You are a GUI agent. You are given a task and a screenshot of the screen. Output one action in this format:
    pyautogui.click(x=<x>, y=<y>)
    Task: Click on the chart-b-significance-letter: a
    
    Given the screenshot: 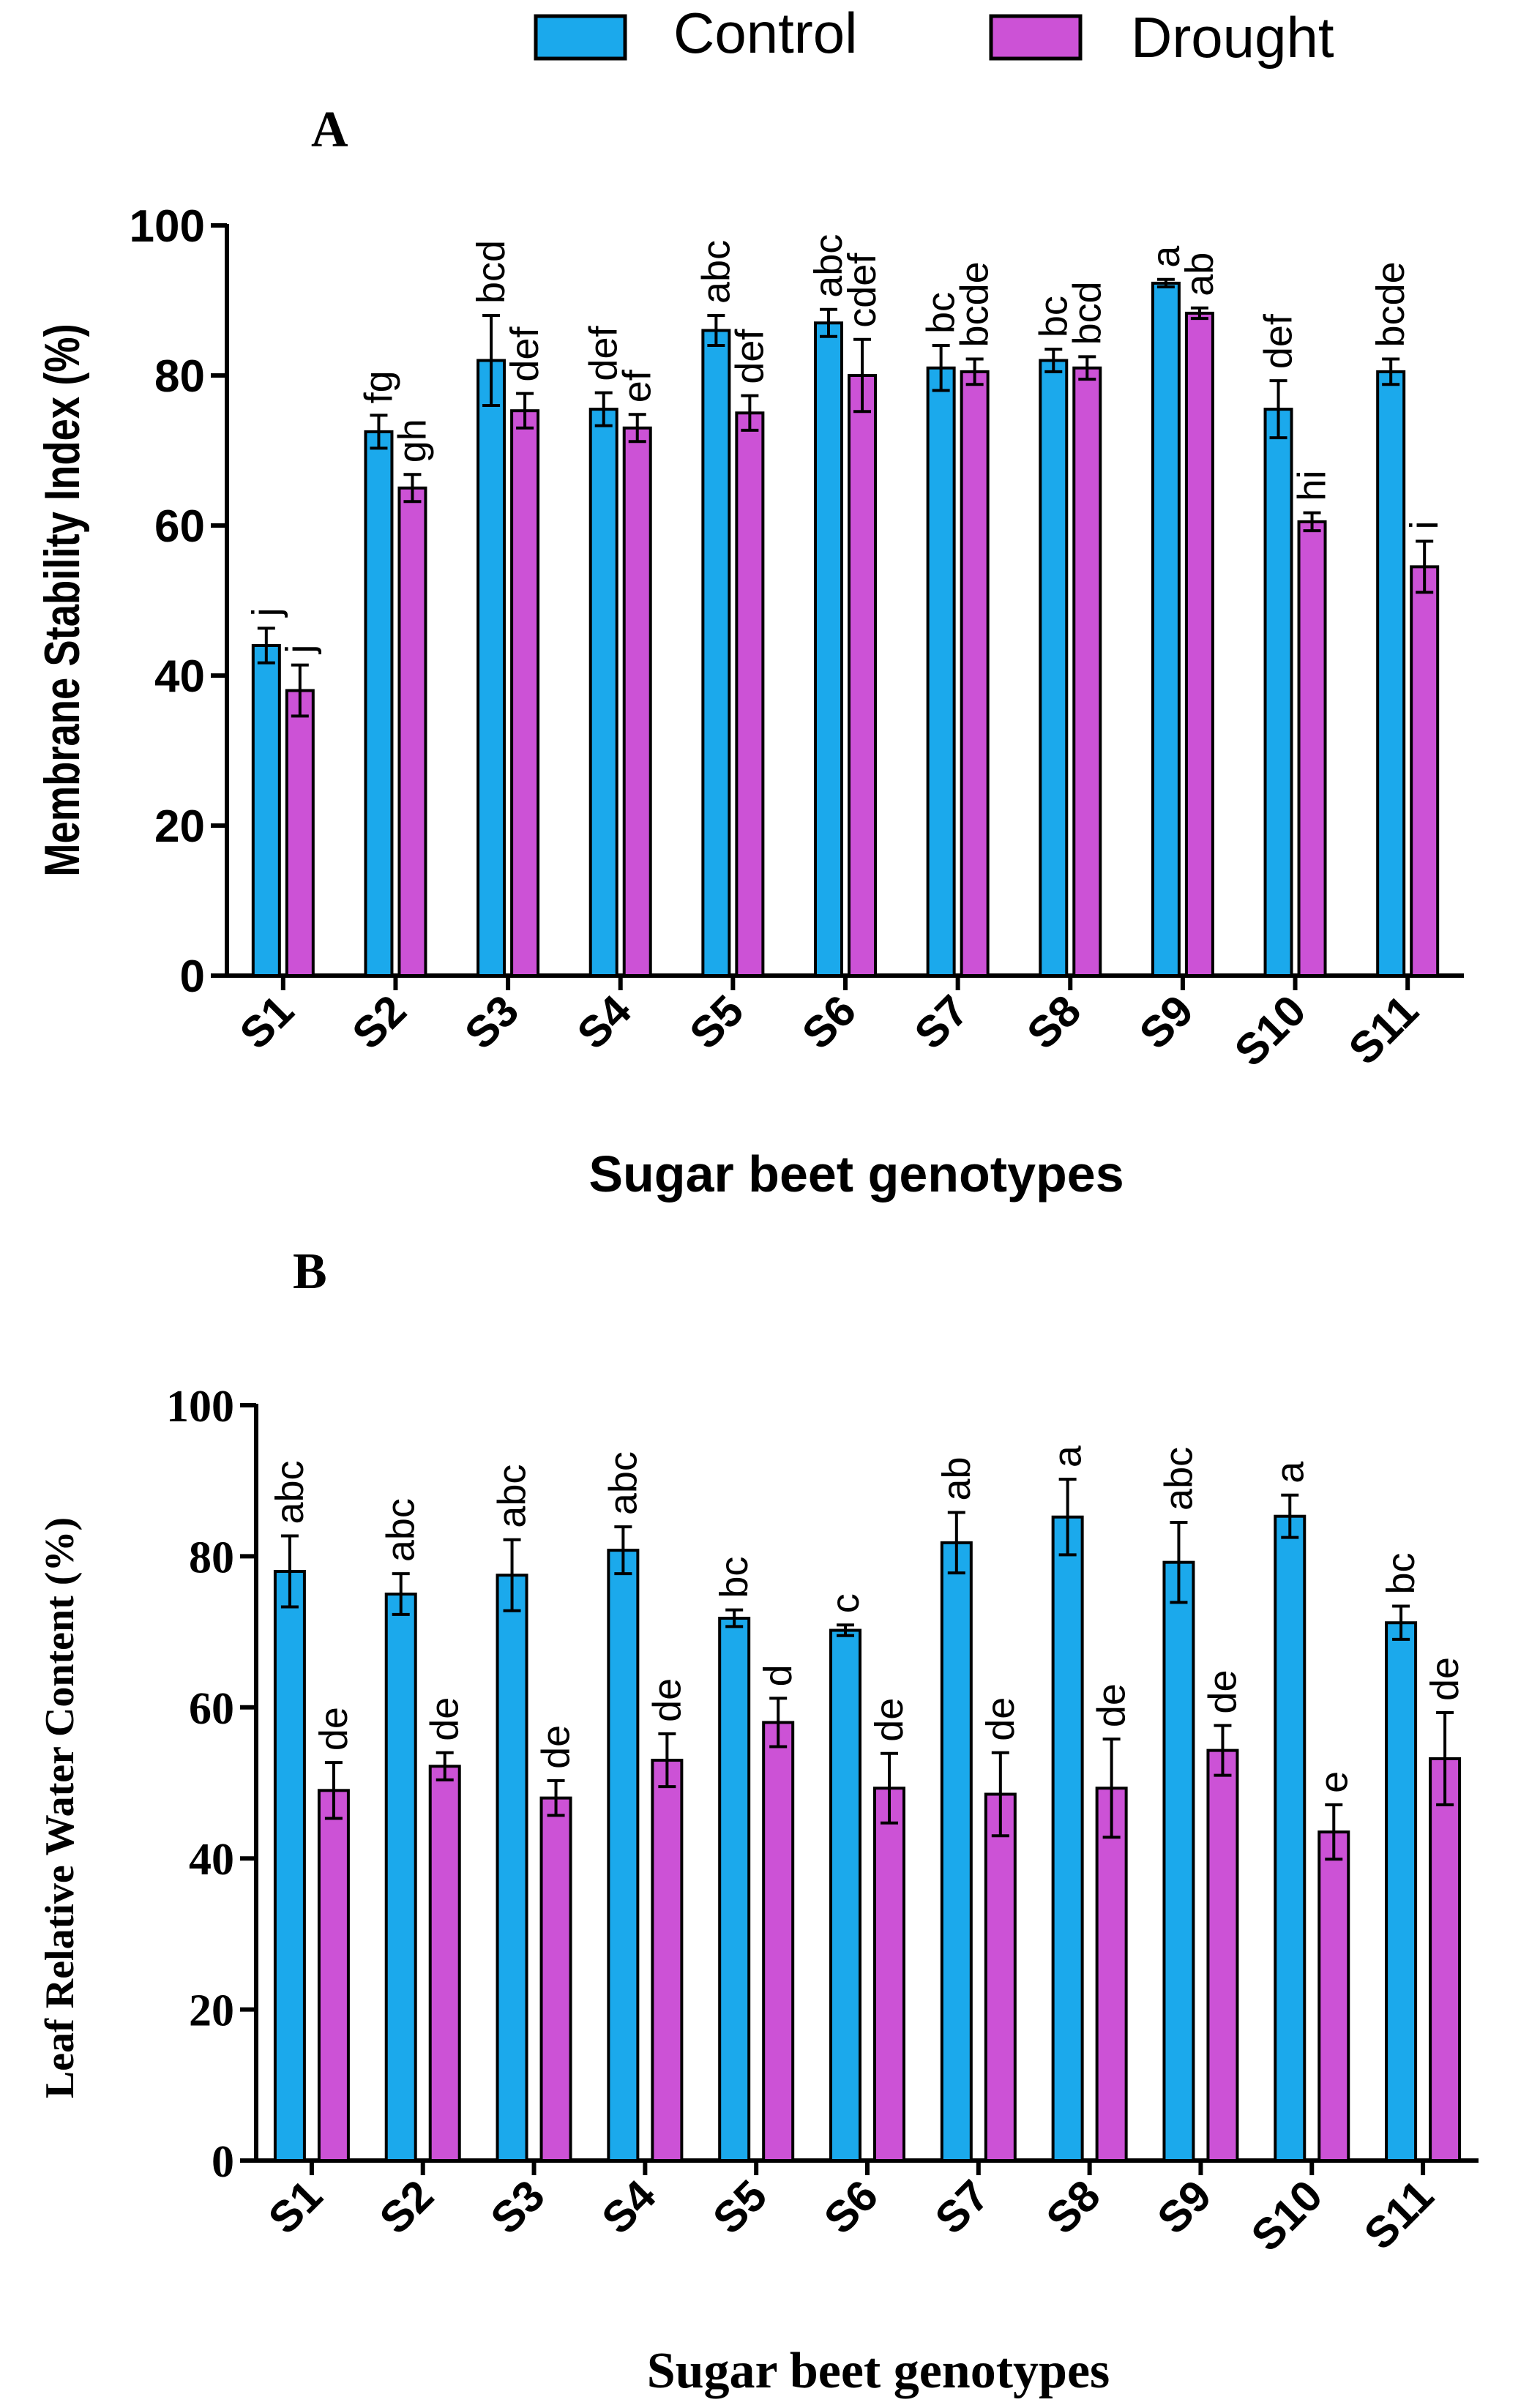 What is the action you would take?
    pyautogui.click(x=1068, y=1456)
    